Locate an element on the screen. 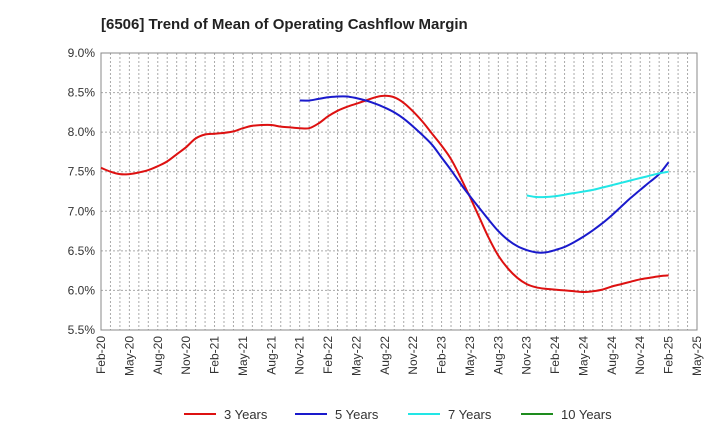 The width and height of the screenshot is (720, 440). y-tick-label: 8.0% is located at coordinates (82, 132).